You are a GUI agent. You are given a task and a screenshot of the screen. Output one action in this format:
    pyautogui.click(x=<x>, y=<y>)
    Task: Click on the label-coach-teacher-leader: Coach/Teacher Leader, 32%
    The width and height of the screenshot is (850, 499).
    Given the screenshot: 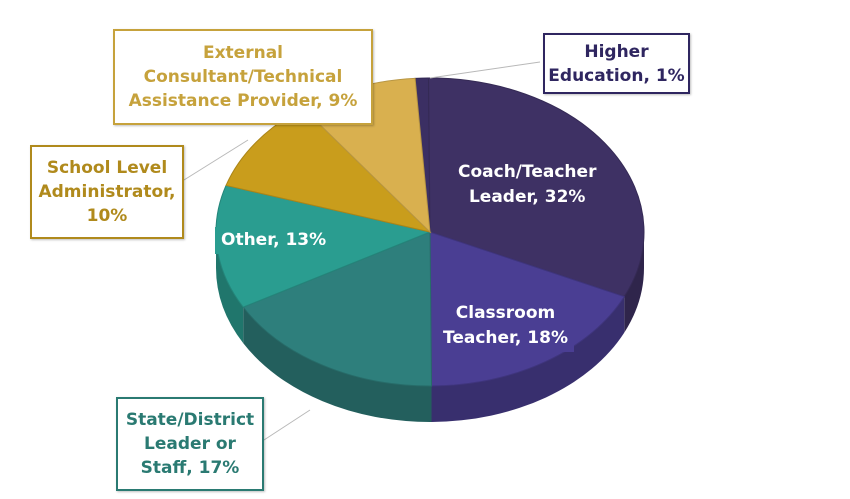 What is the action you would take?
    pyautogui.click(x=527, y=184)
    